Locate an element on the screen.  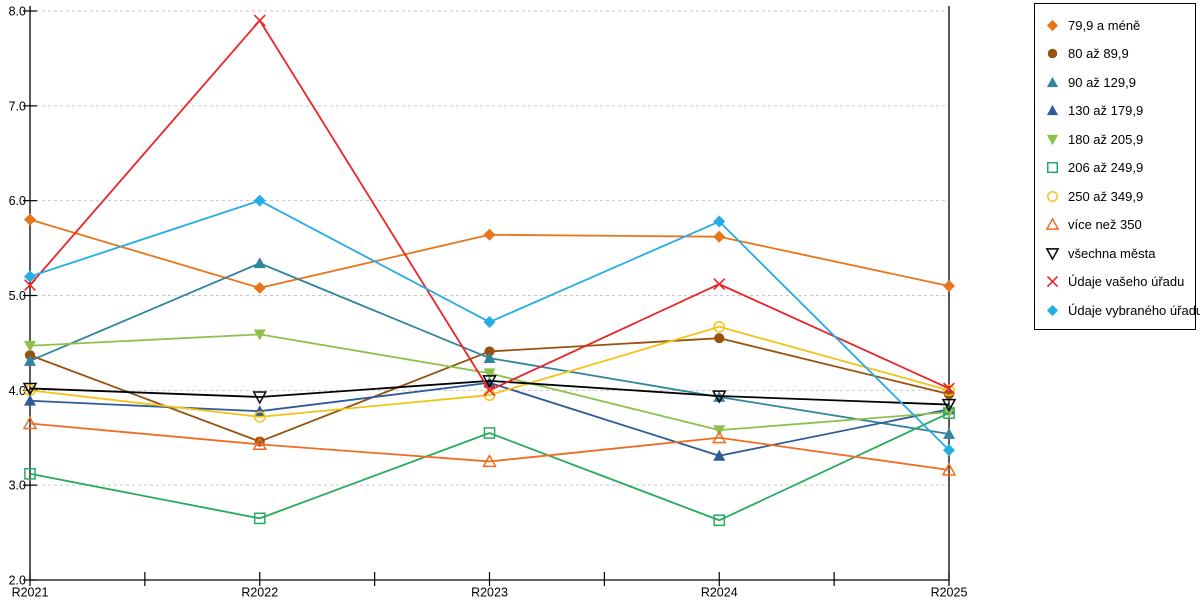
legend-item: Údaje vašeho úřadu is located at coordinates (1115, 282).